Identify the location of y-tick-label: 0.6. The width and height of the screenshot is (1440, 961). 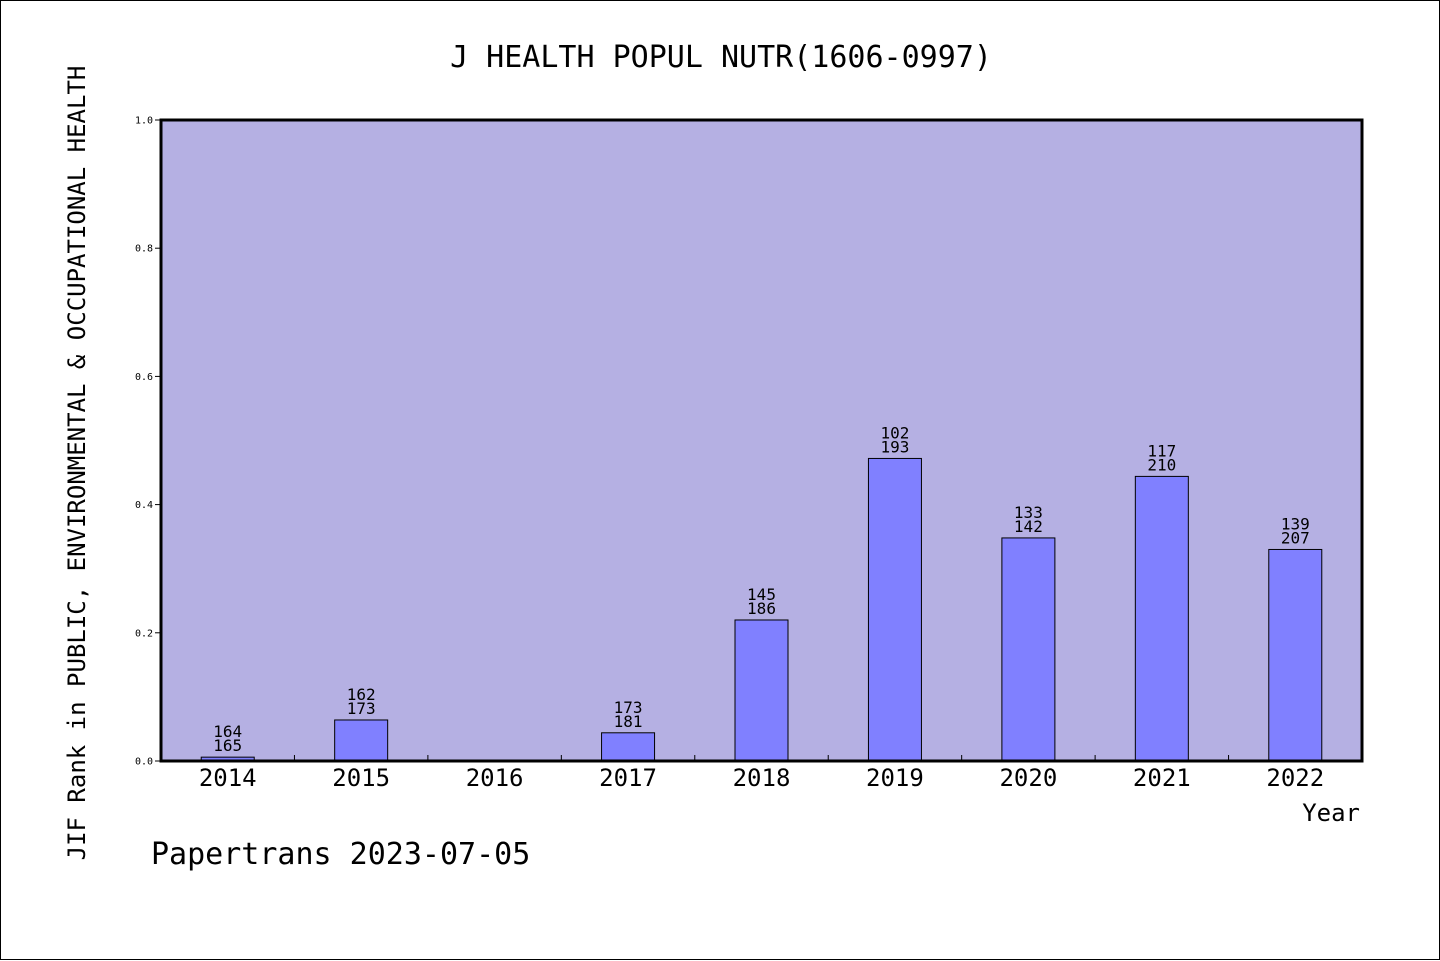
(144, 377).